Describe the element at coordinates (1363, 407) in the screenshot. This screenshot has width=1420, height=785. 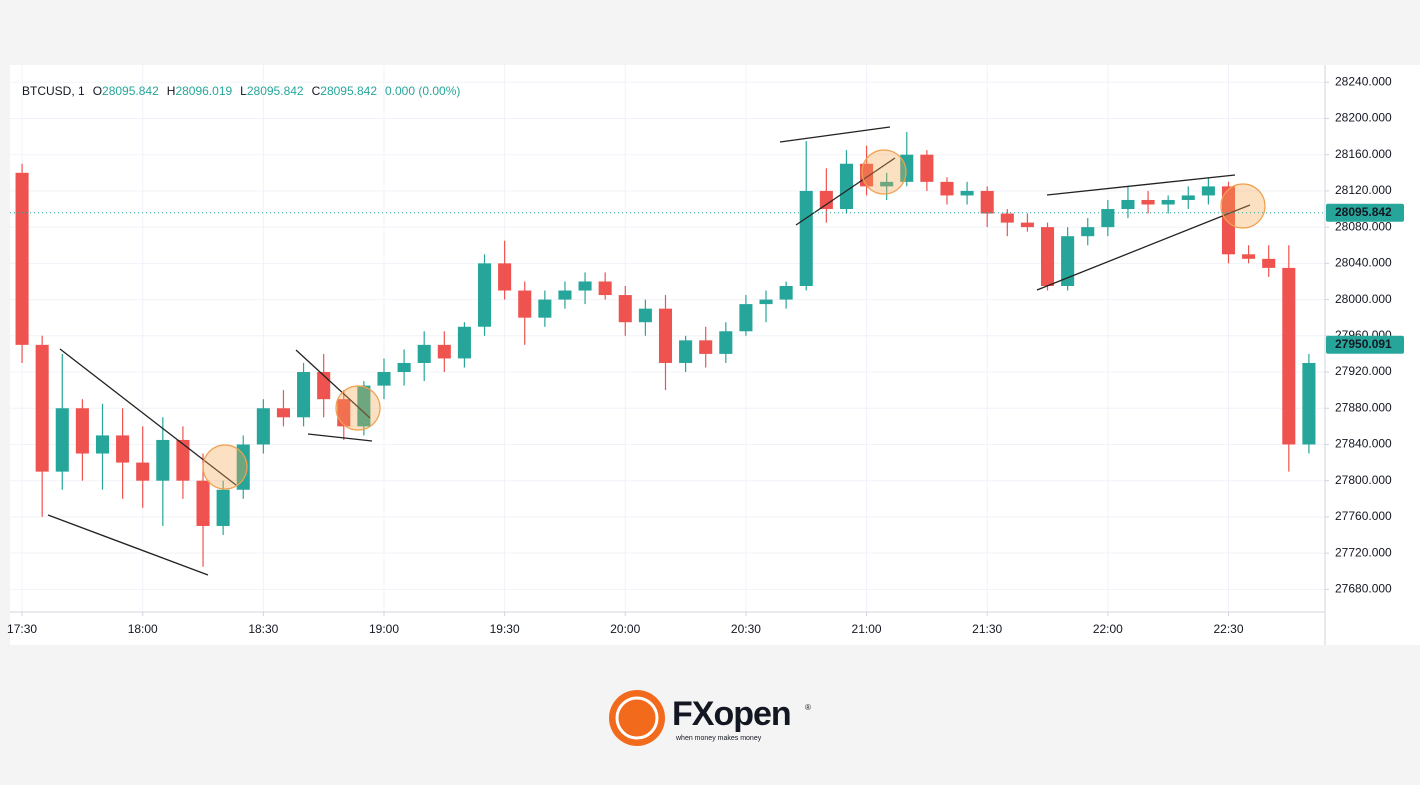
I see `y-tick-label: 27880.000` at that location.